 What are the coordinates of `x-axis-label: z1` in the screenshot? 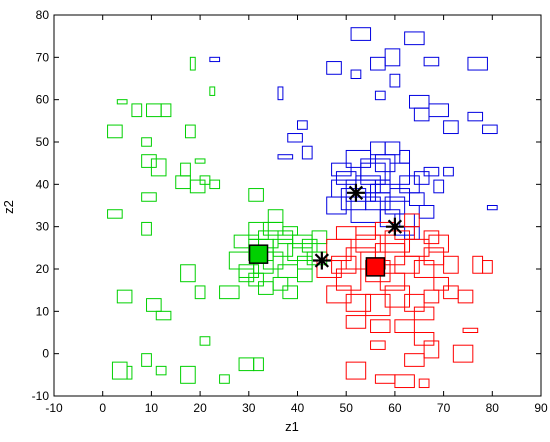 It's located at (292, 426).